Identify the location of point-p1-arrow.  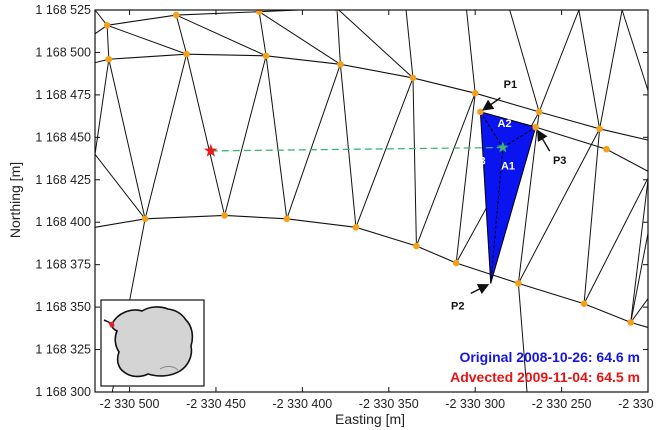
(491, 104).